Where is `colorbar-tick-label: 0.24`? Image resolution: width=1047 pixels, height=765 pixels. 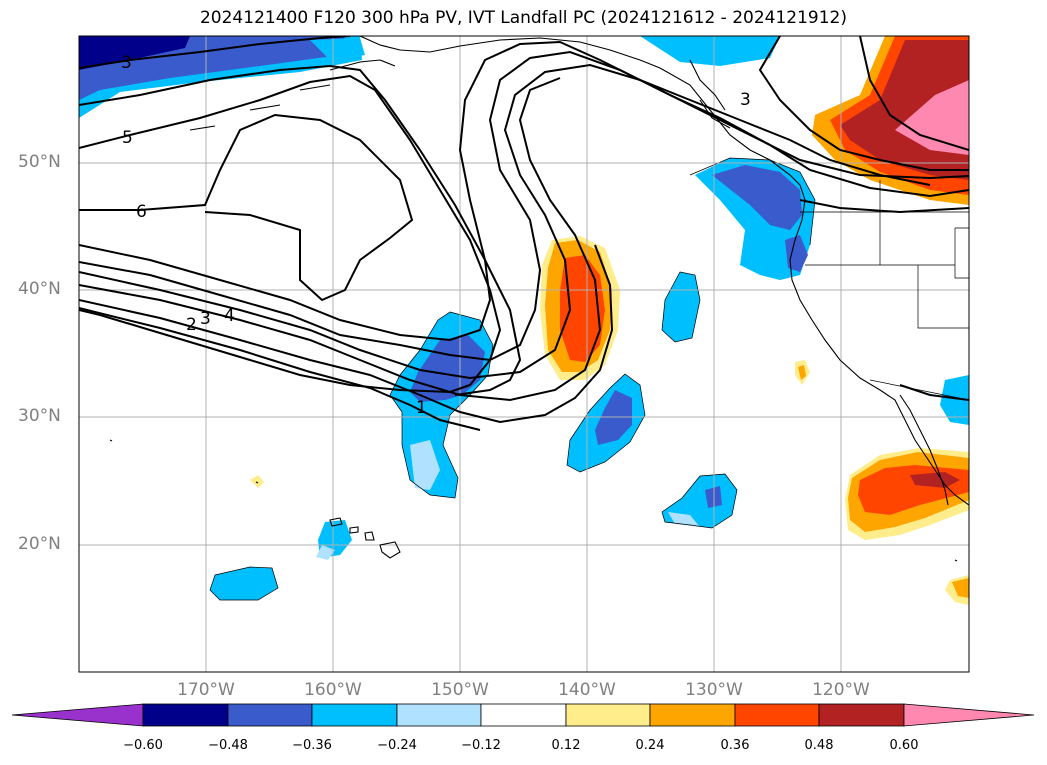 colorbar-tick-label: 0.24 is located at coordinates (650, 745).